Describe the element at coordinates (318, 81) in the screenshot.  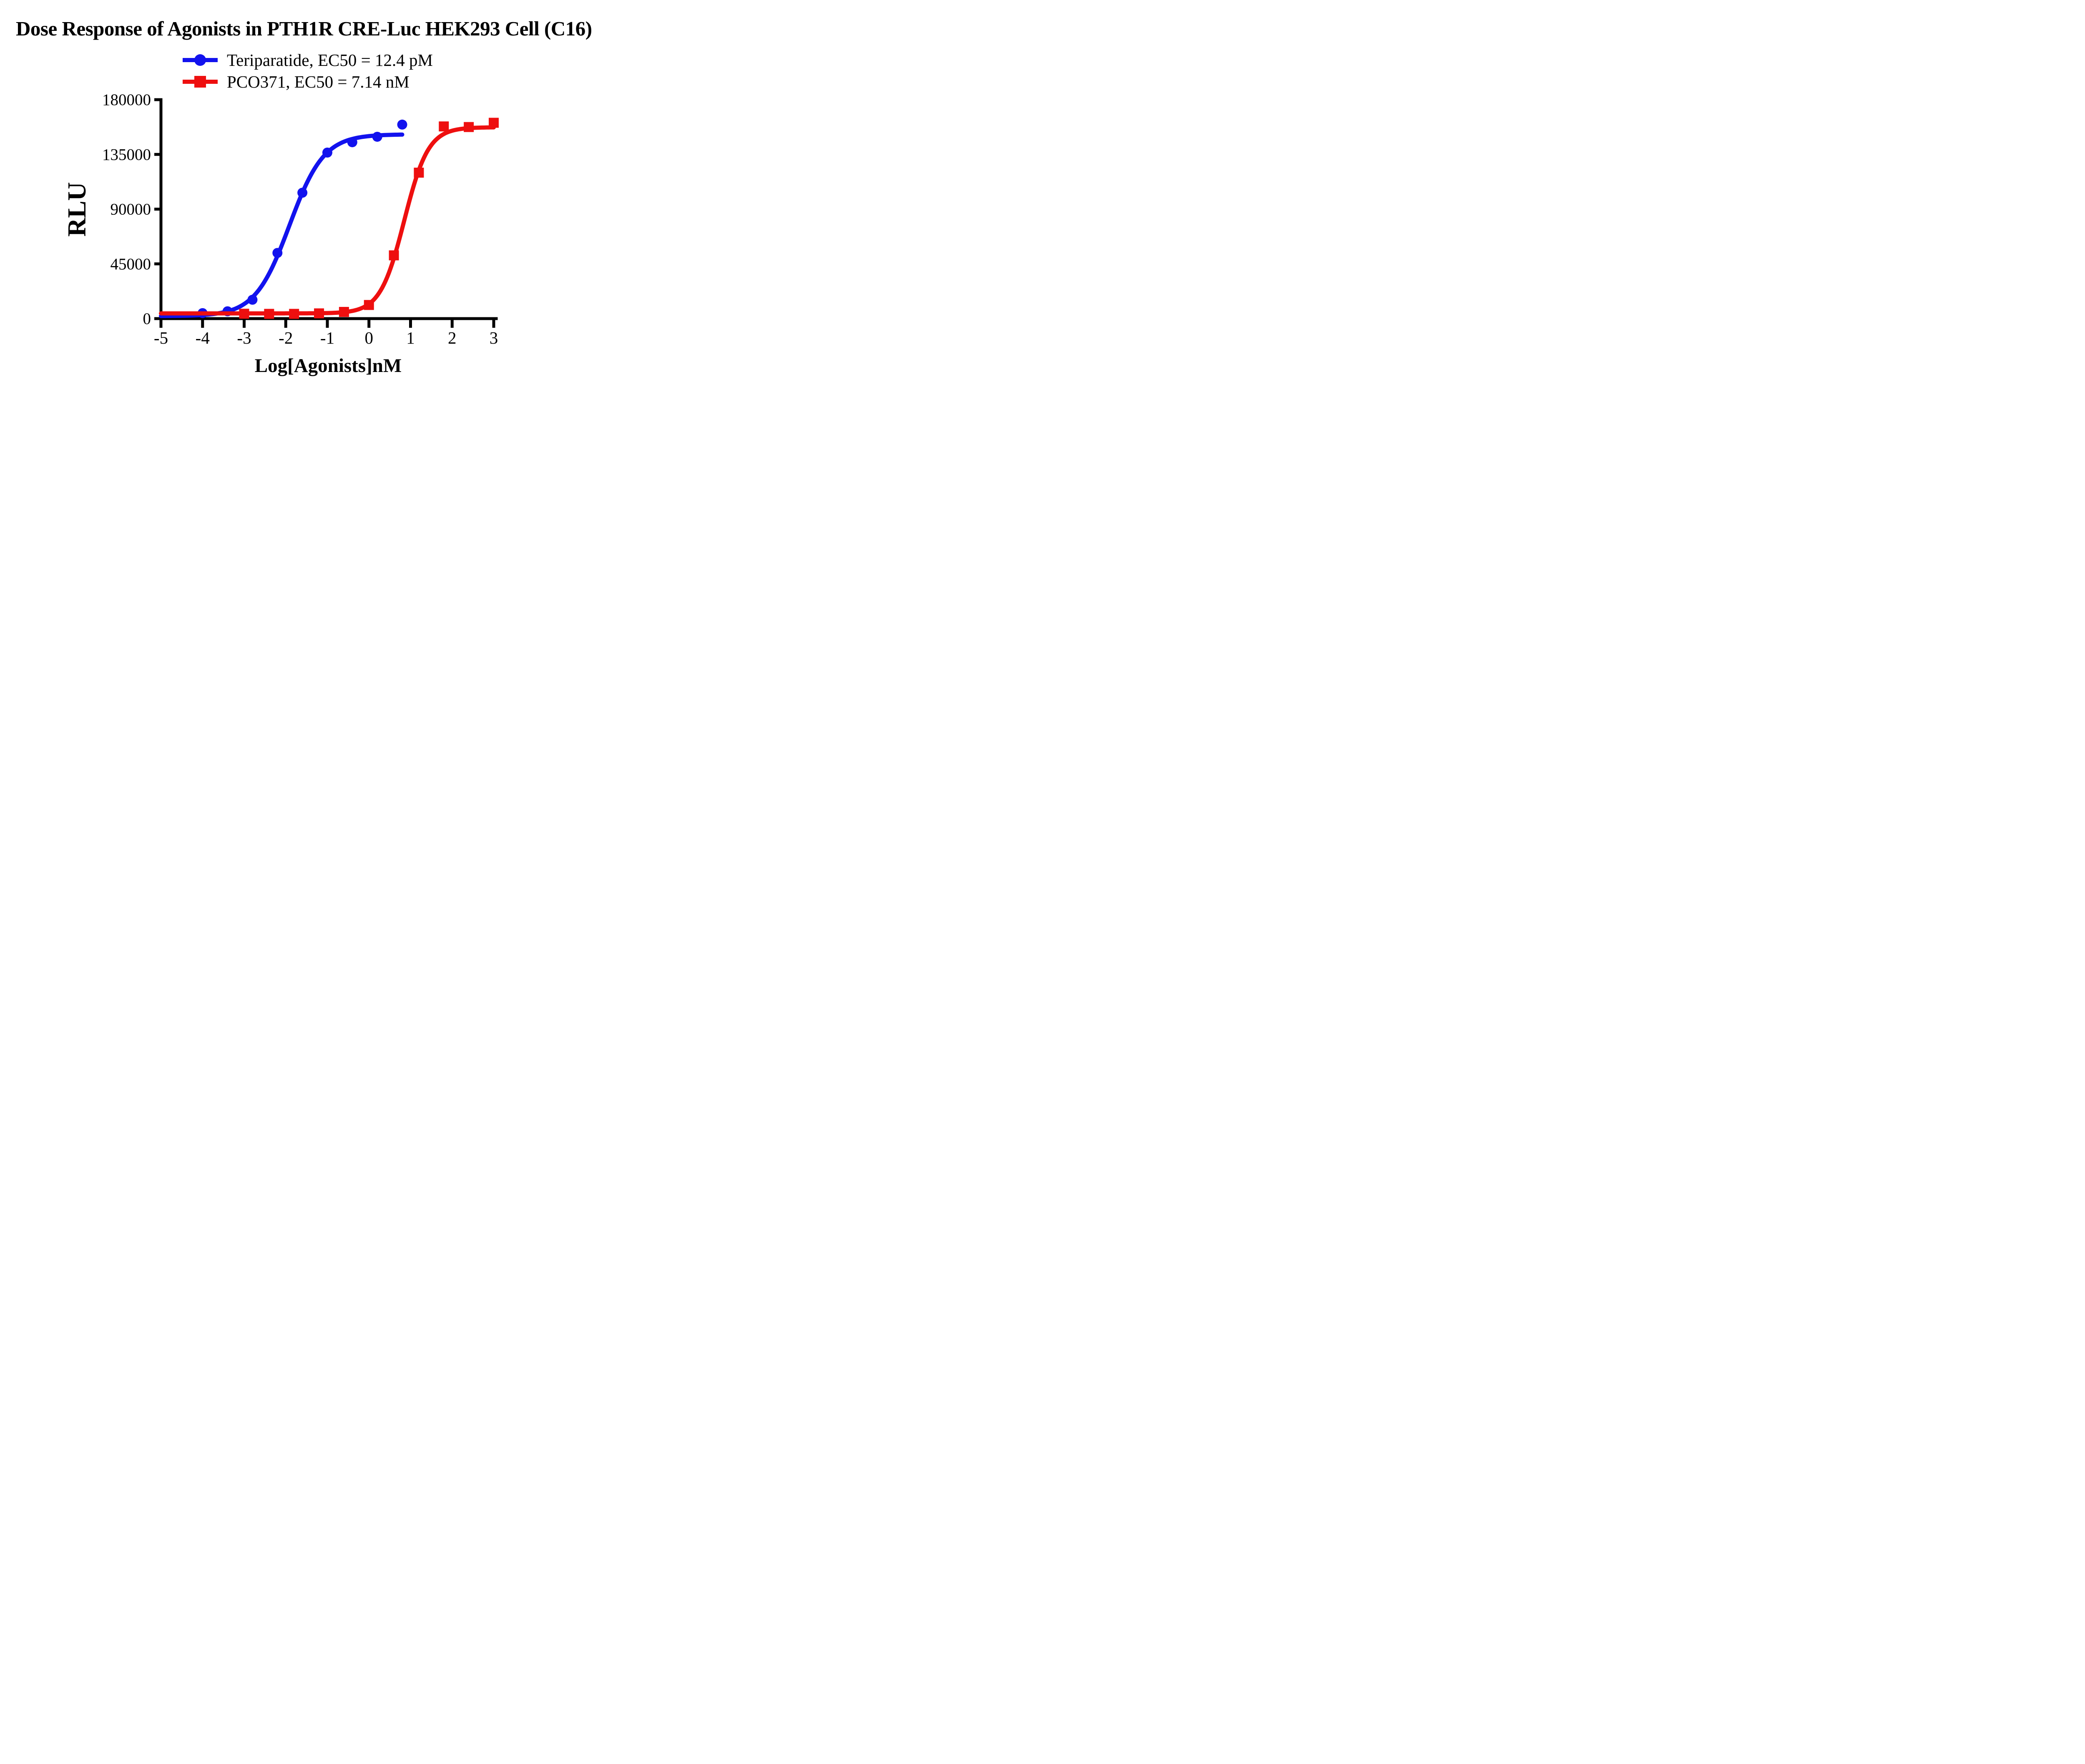
I see `legend-label: PCO371, EC50 = 7.14 nM` at that location.